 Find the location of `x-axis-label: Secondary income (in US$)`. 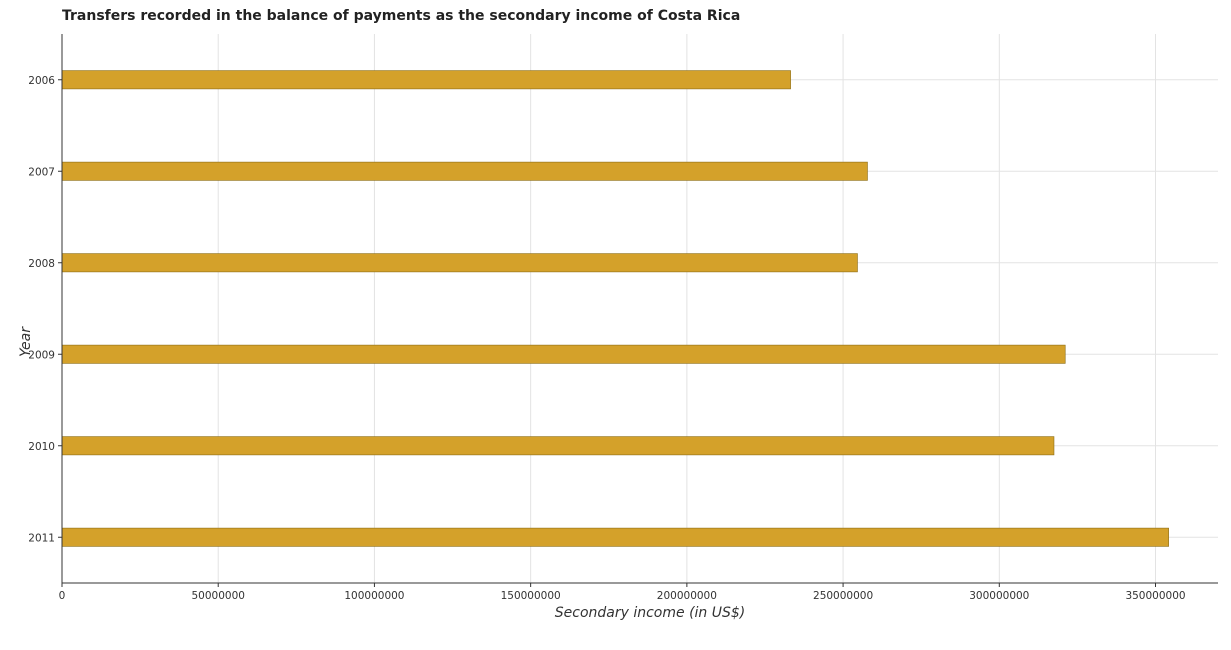

x-axis-label: Secondary income (in US$) is located at coordinates (650, 613).